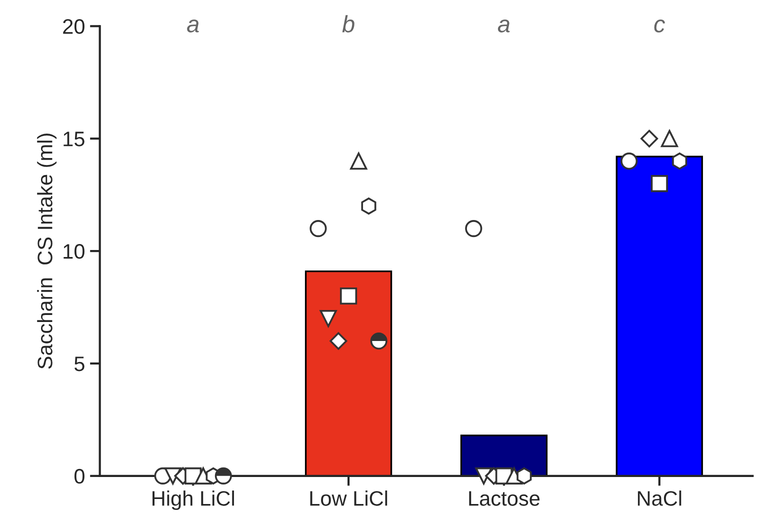  What do you see at coordinates (73, 26) in the screenshot?
I see `y-tick-label: 20` at bounding box center [73, 26].